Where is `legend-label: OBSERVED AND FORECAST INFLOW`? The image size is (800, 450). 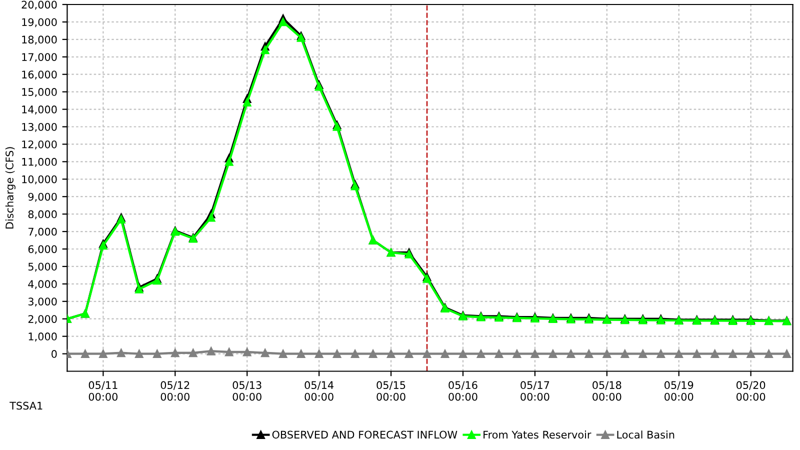
legend-label: OBSERVED AND FORECAST INFLOW is located at coordinates (365, 434).